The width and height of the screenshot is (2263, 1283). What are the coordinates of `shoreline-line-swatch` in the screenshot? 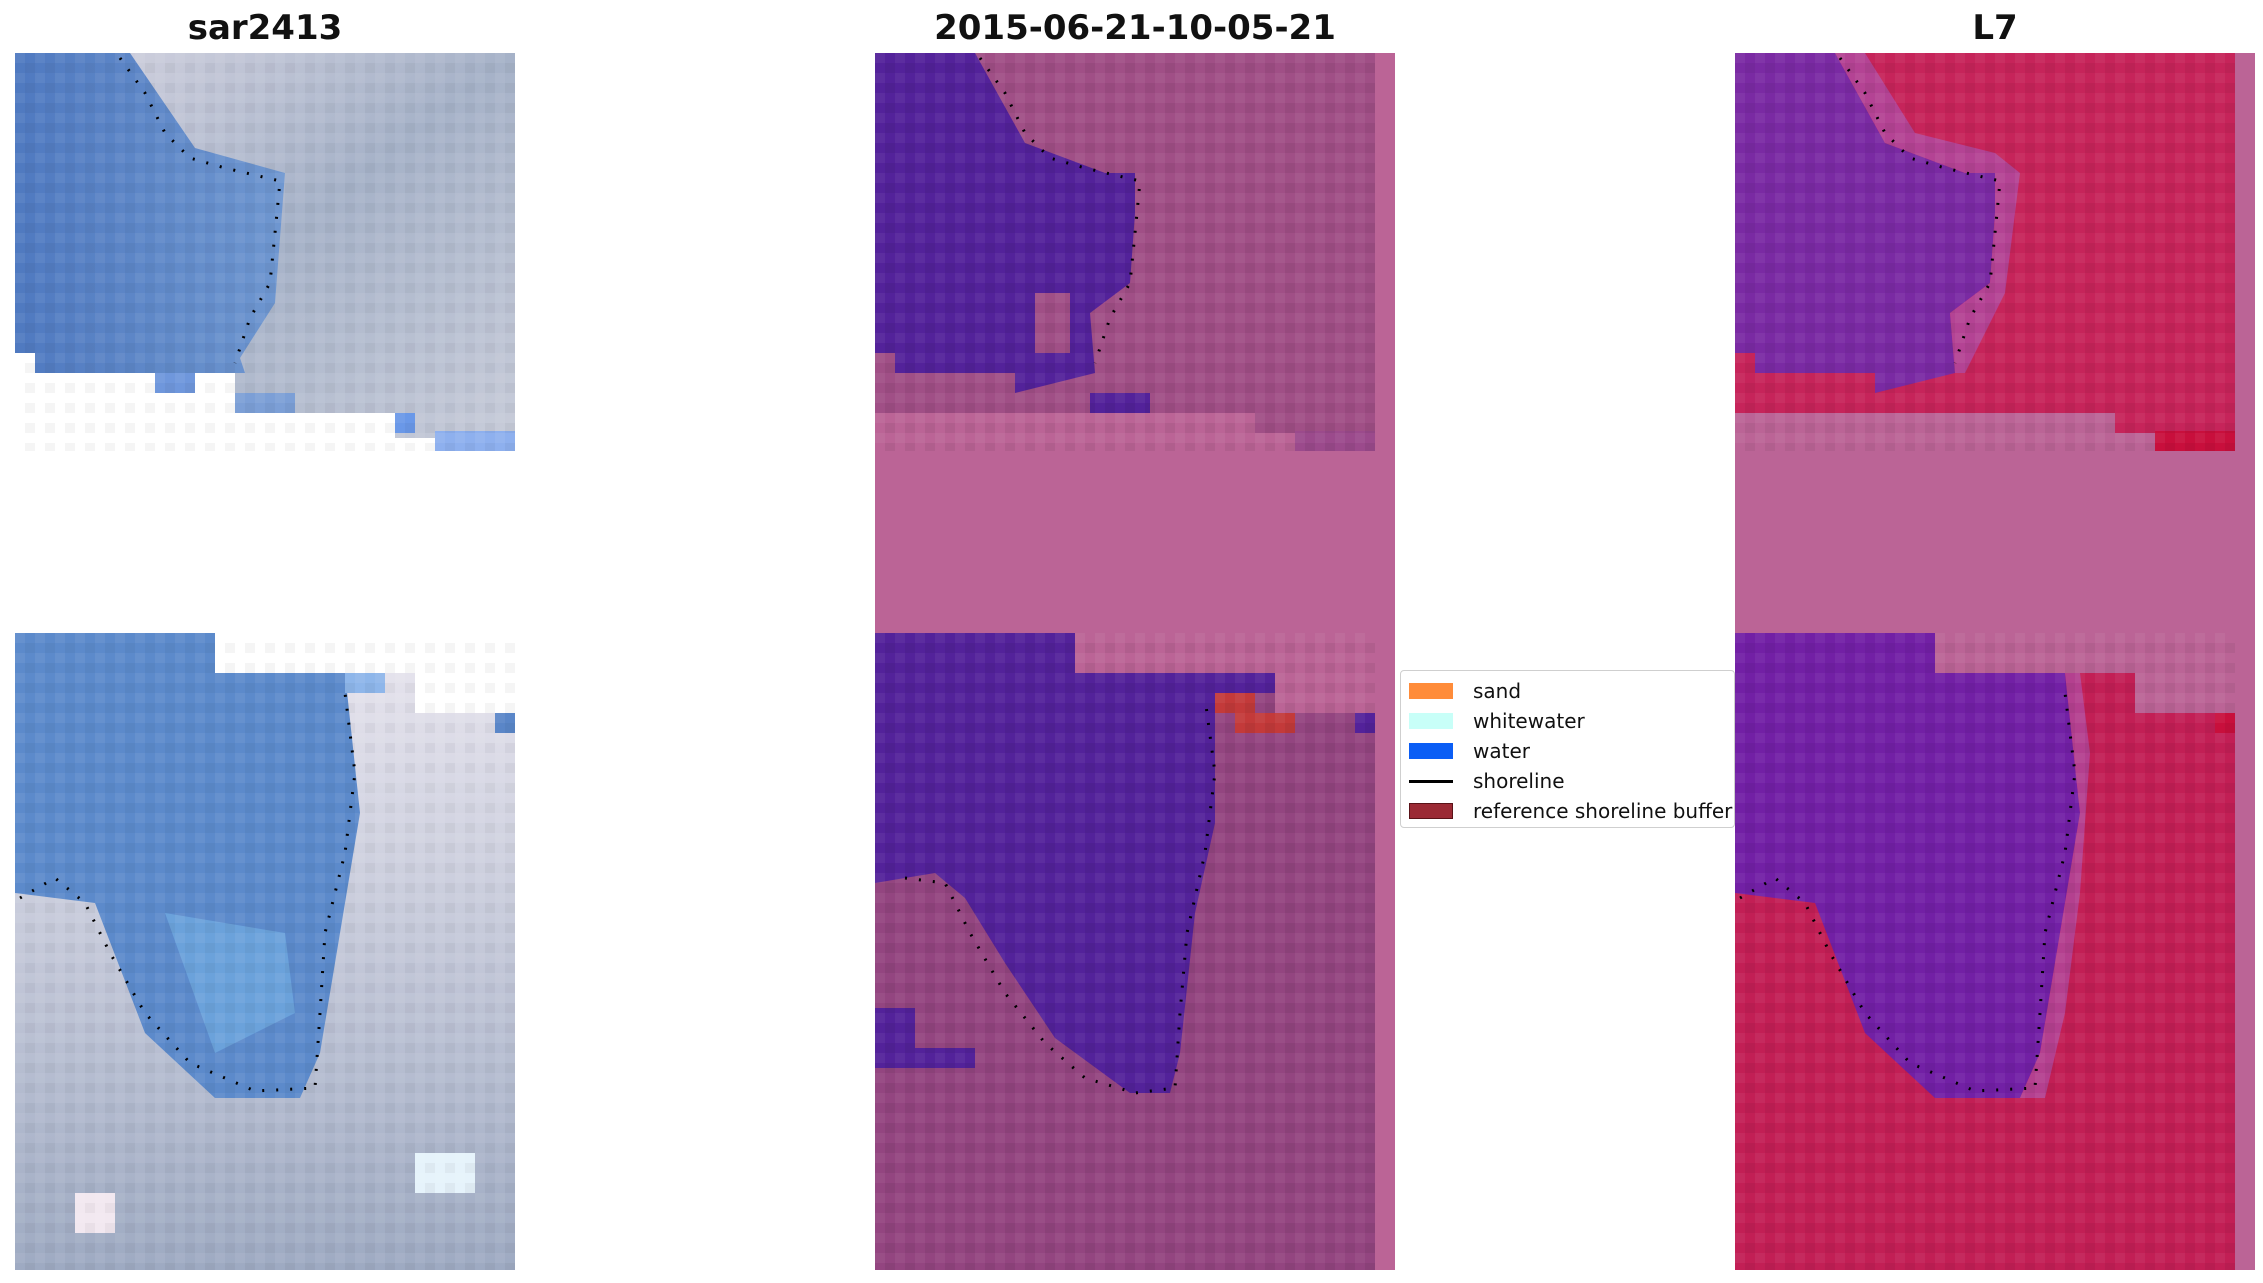 It's located at (1431, 781).